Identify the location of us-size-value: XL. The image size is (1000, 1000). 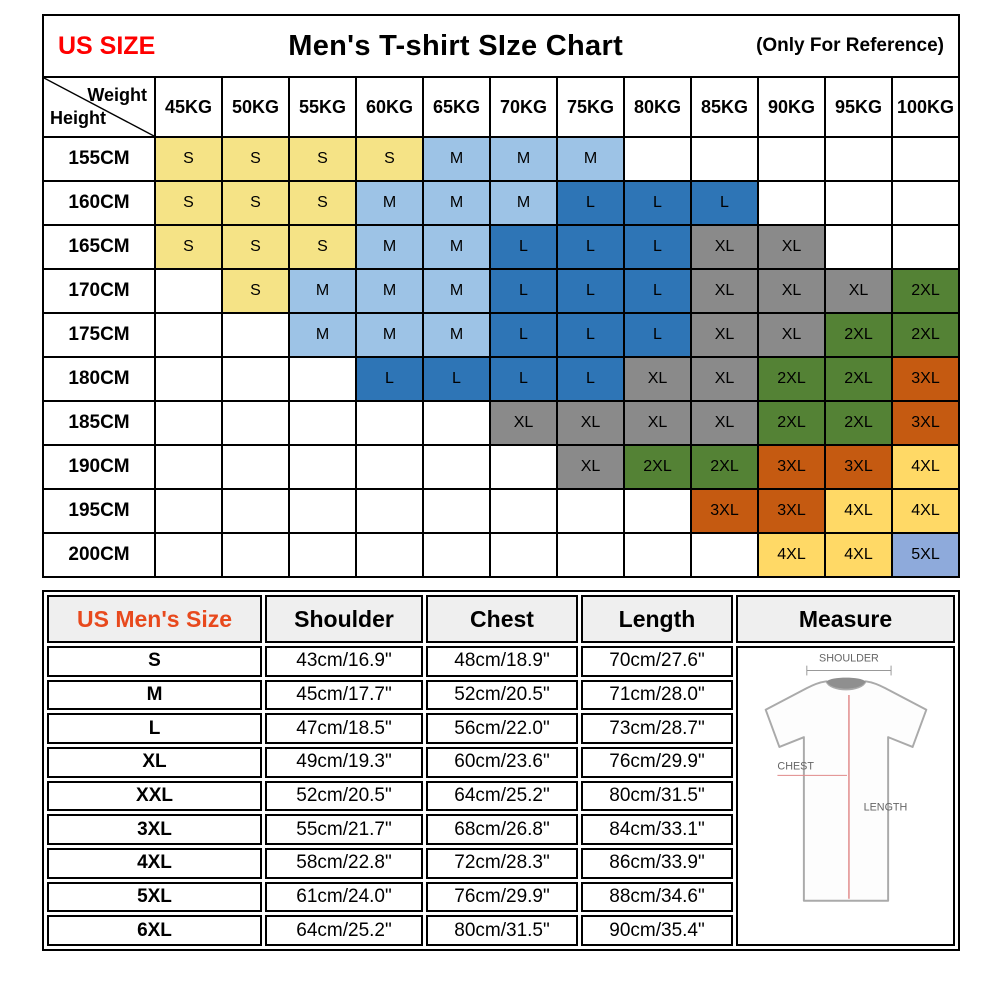
(154, 762).